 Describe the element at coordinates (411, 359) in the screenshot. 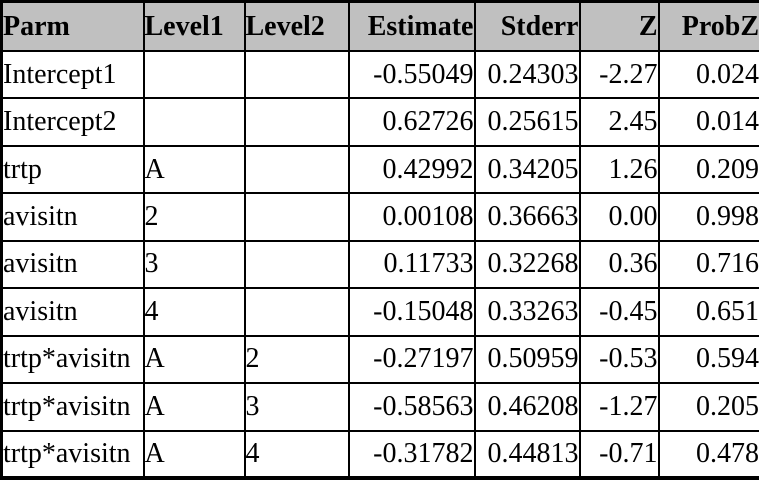

I see `cell-estimate: -0.27197` at that location.